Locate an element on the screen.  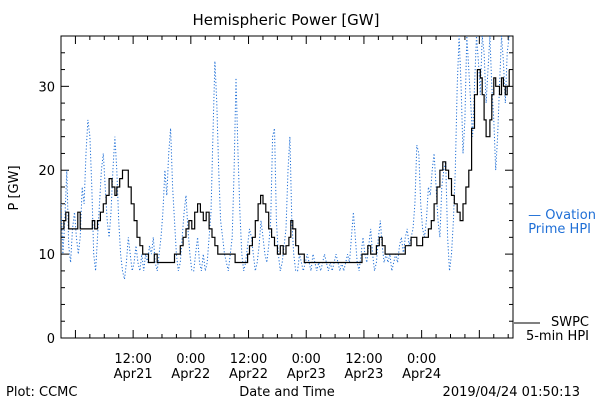
legend-swpc-label: SWPC is located at coordinates (570, 322).